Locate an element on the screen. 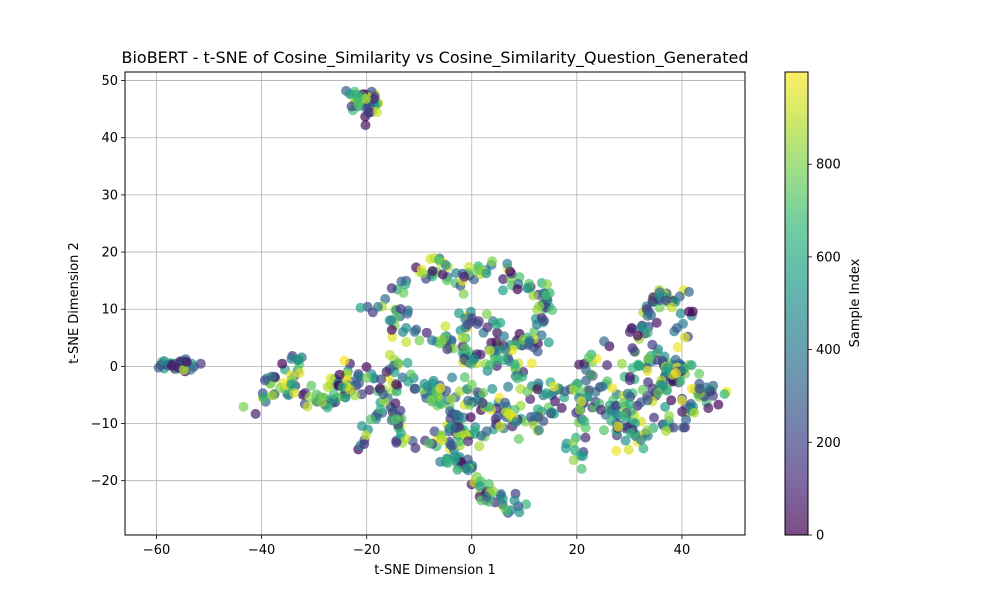  colorbar-tick-label: 800 is located at coordinates (828, 165).